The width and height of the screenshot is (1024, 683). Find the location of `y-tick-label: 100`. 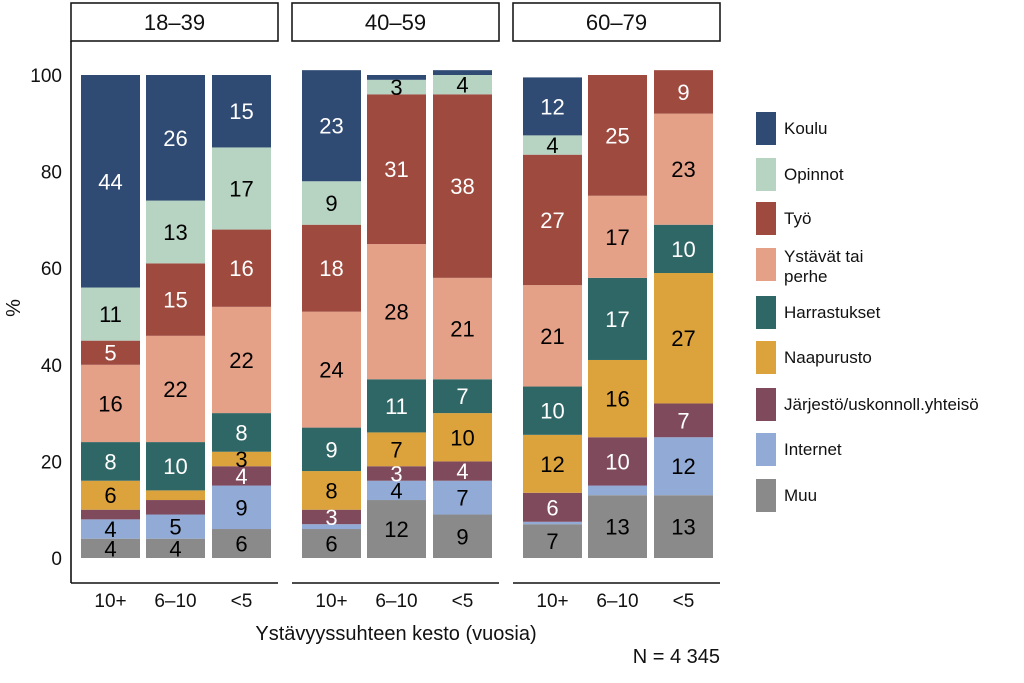

y-tick-label: 100 is located at coordinates (46, 76).